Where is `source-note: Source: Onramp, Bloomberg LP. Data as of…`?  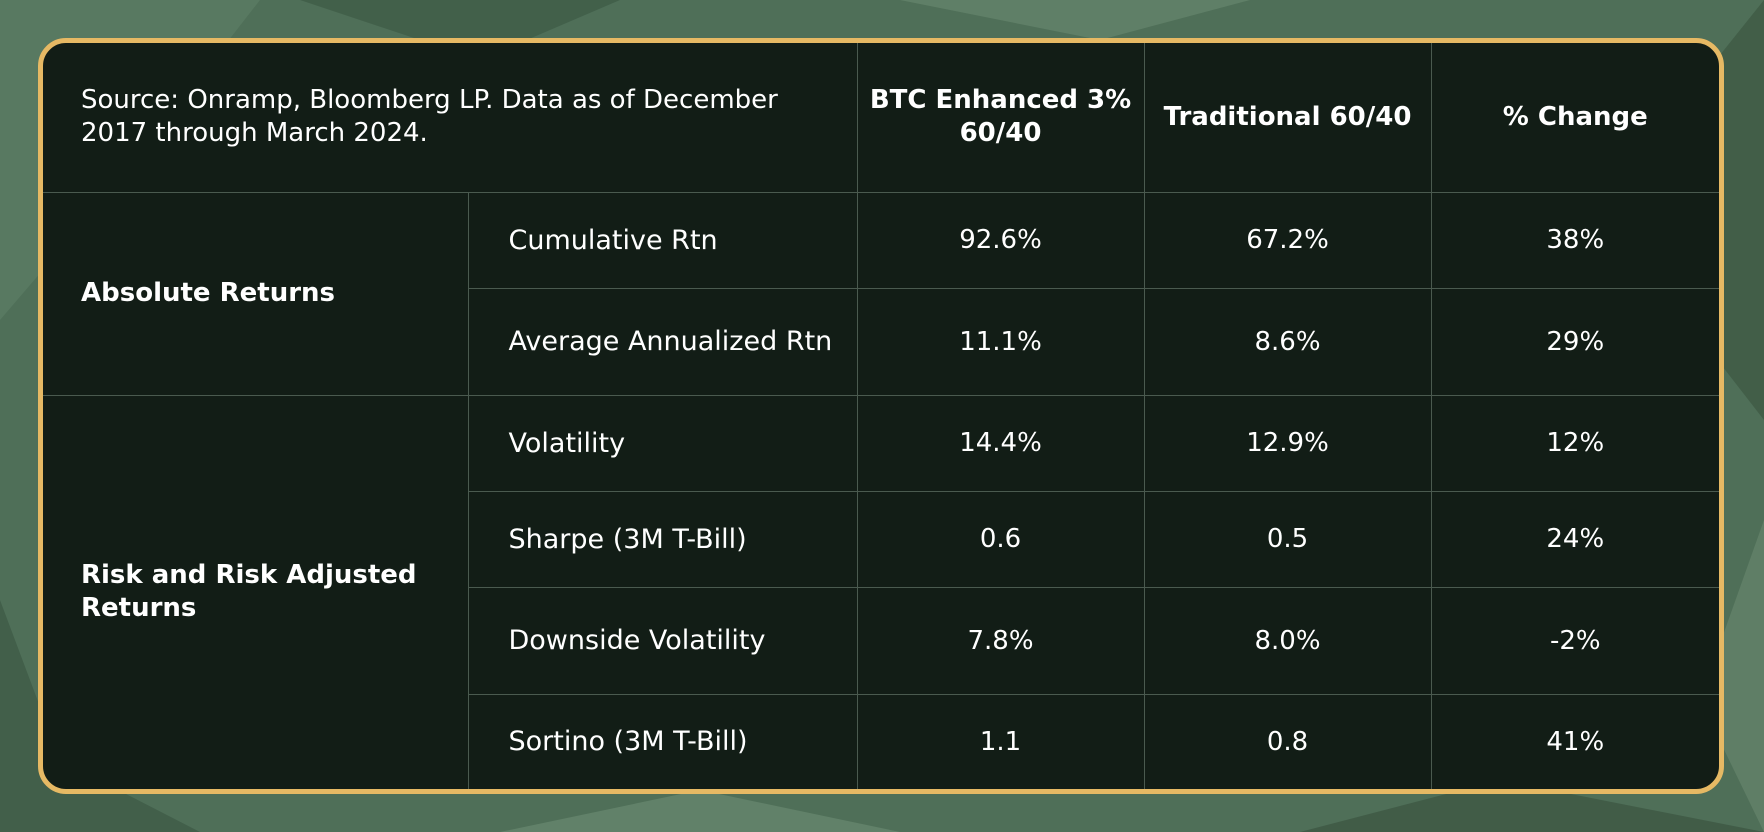 source-note: Source: Onramp, Bloomberg LP. Data as of… is located at coordinates (450, 118).